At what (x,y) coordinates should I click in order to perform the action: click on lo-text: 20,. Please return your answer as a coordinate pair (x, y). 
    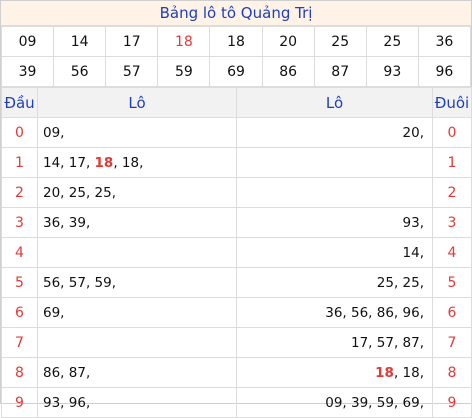
    Looking at the image, I should click on (413, 132).